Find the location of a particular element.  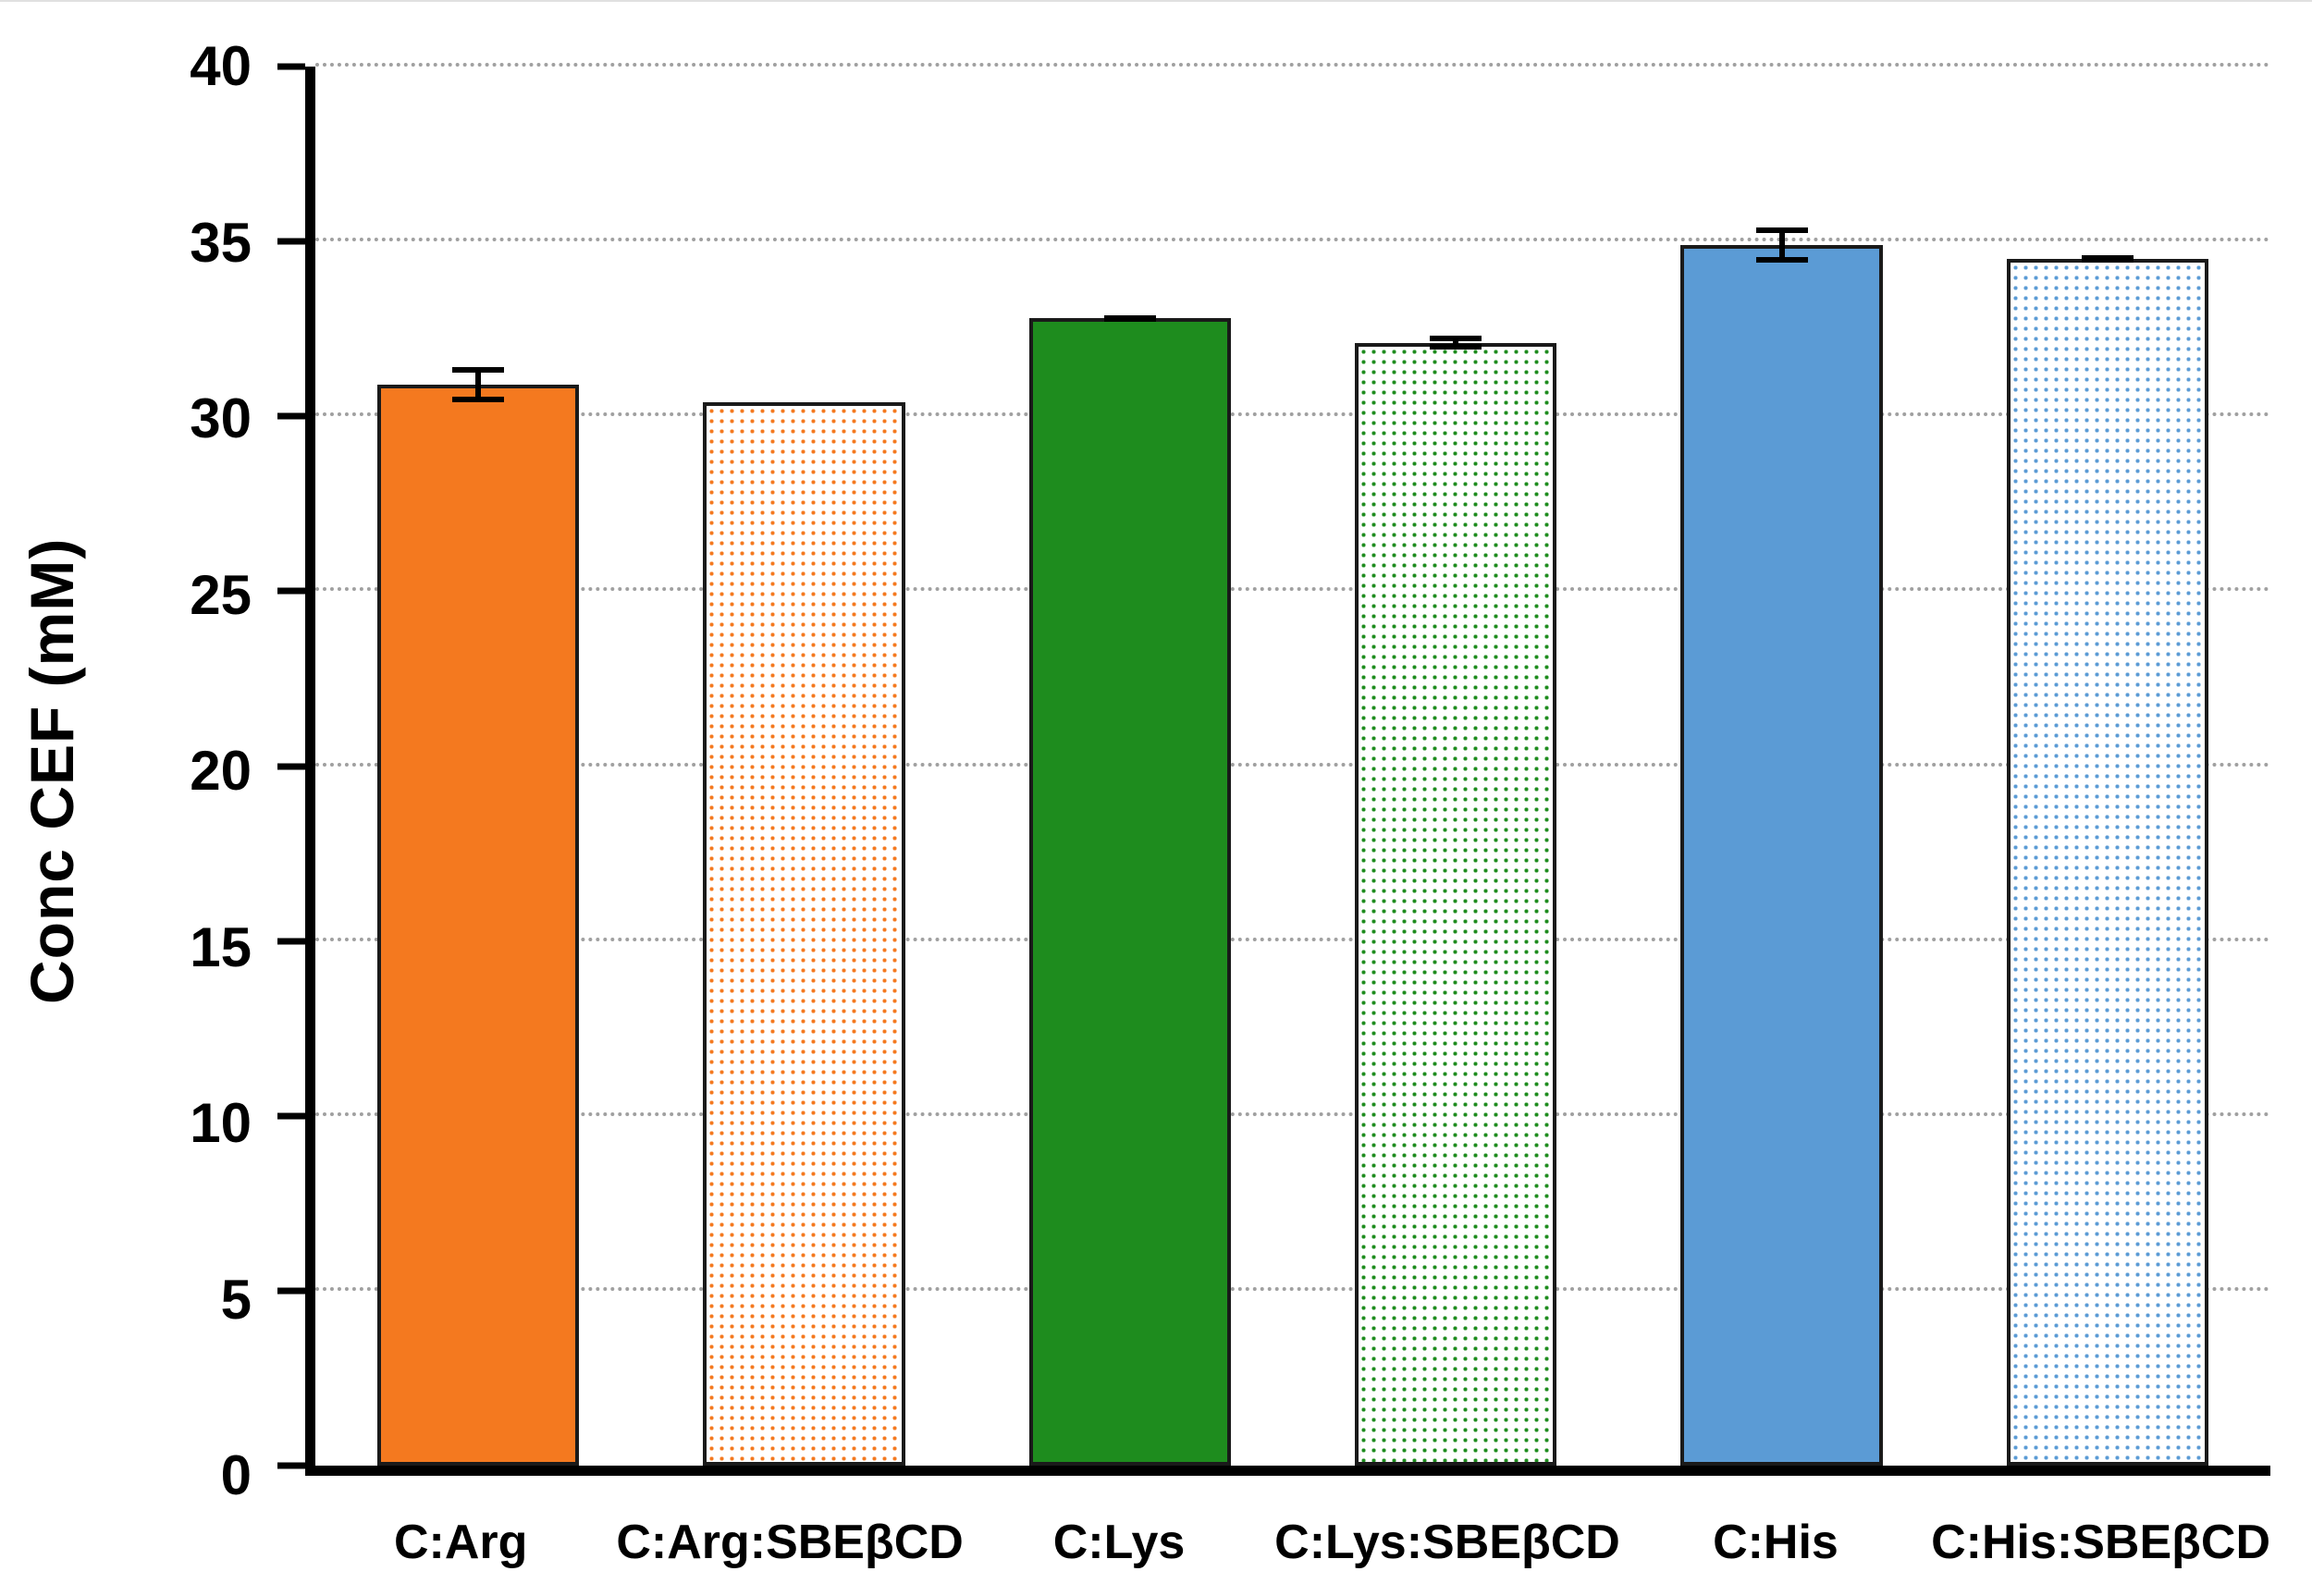

y-tick-label: 25 is located at coordinates (221, 594).